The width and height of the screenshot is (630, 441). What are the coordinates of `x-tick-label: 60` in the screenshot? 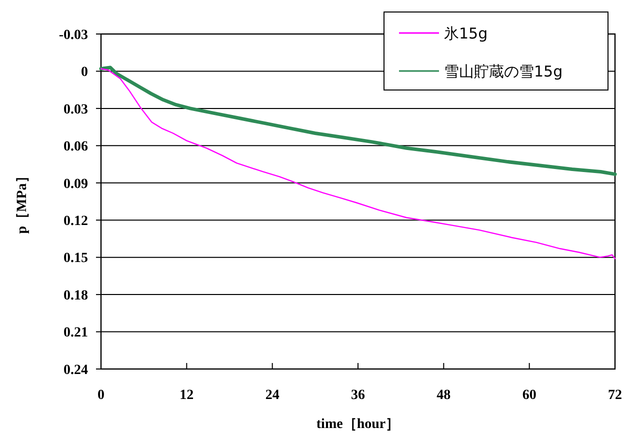 It's located at (529, 395).